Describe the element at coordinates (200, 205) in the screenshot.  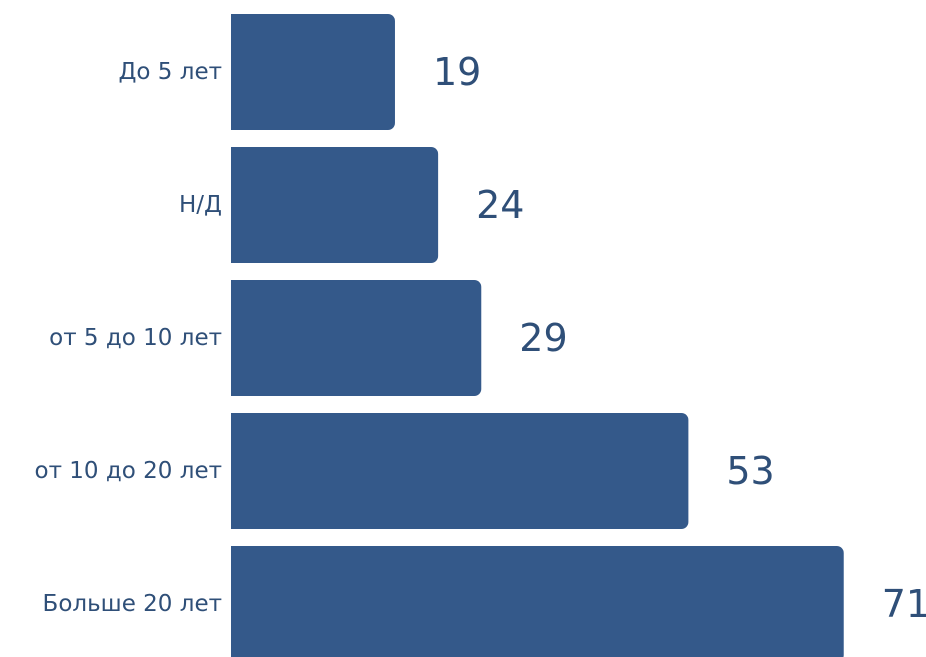
I see `category-label: Н/Д` at that location.